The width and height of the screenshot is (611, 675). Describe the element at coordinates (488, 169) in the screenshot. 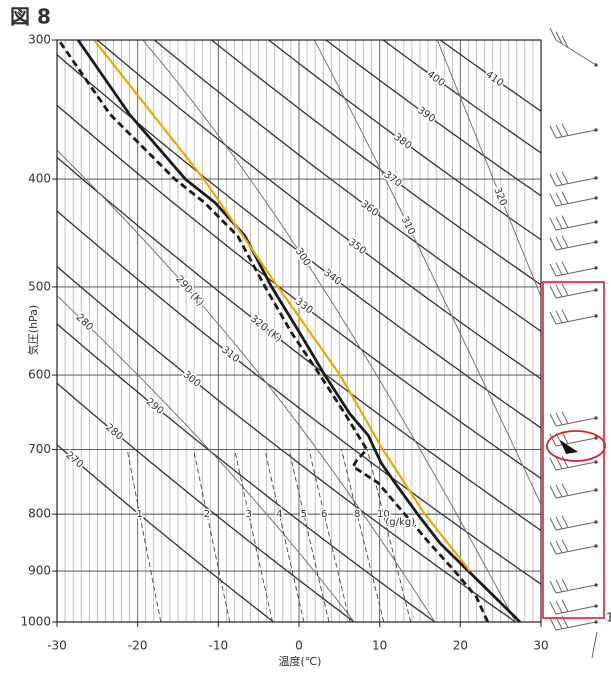

I see `moist-adiabat` at that location.